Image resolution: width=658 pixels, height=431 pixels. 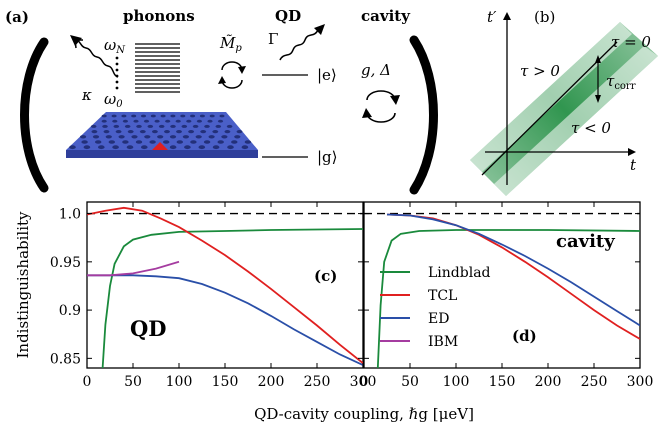 I want to click on omega-n-label: ωN, so click(x=115, y=46).